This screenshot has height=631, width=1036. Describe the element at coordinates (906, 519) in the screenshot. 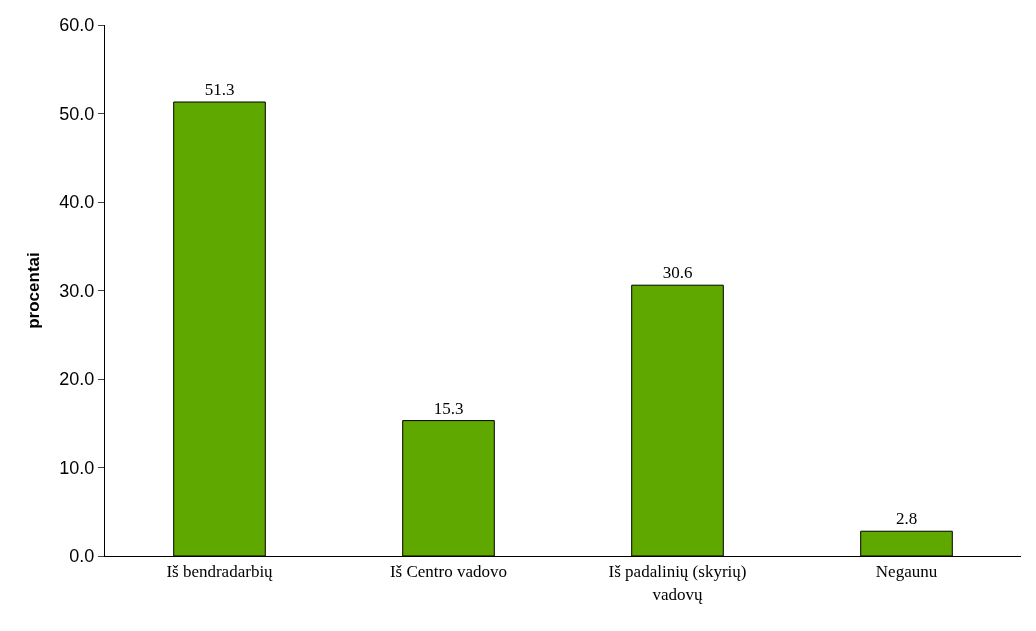

I see `data-label: 2.8` at that location.